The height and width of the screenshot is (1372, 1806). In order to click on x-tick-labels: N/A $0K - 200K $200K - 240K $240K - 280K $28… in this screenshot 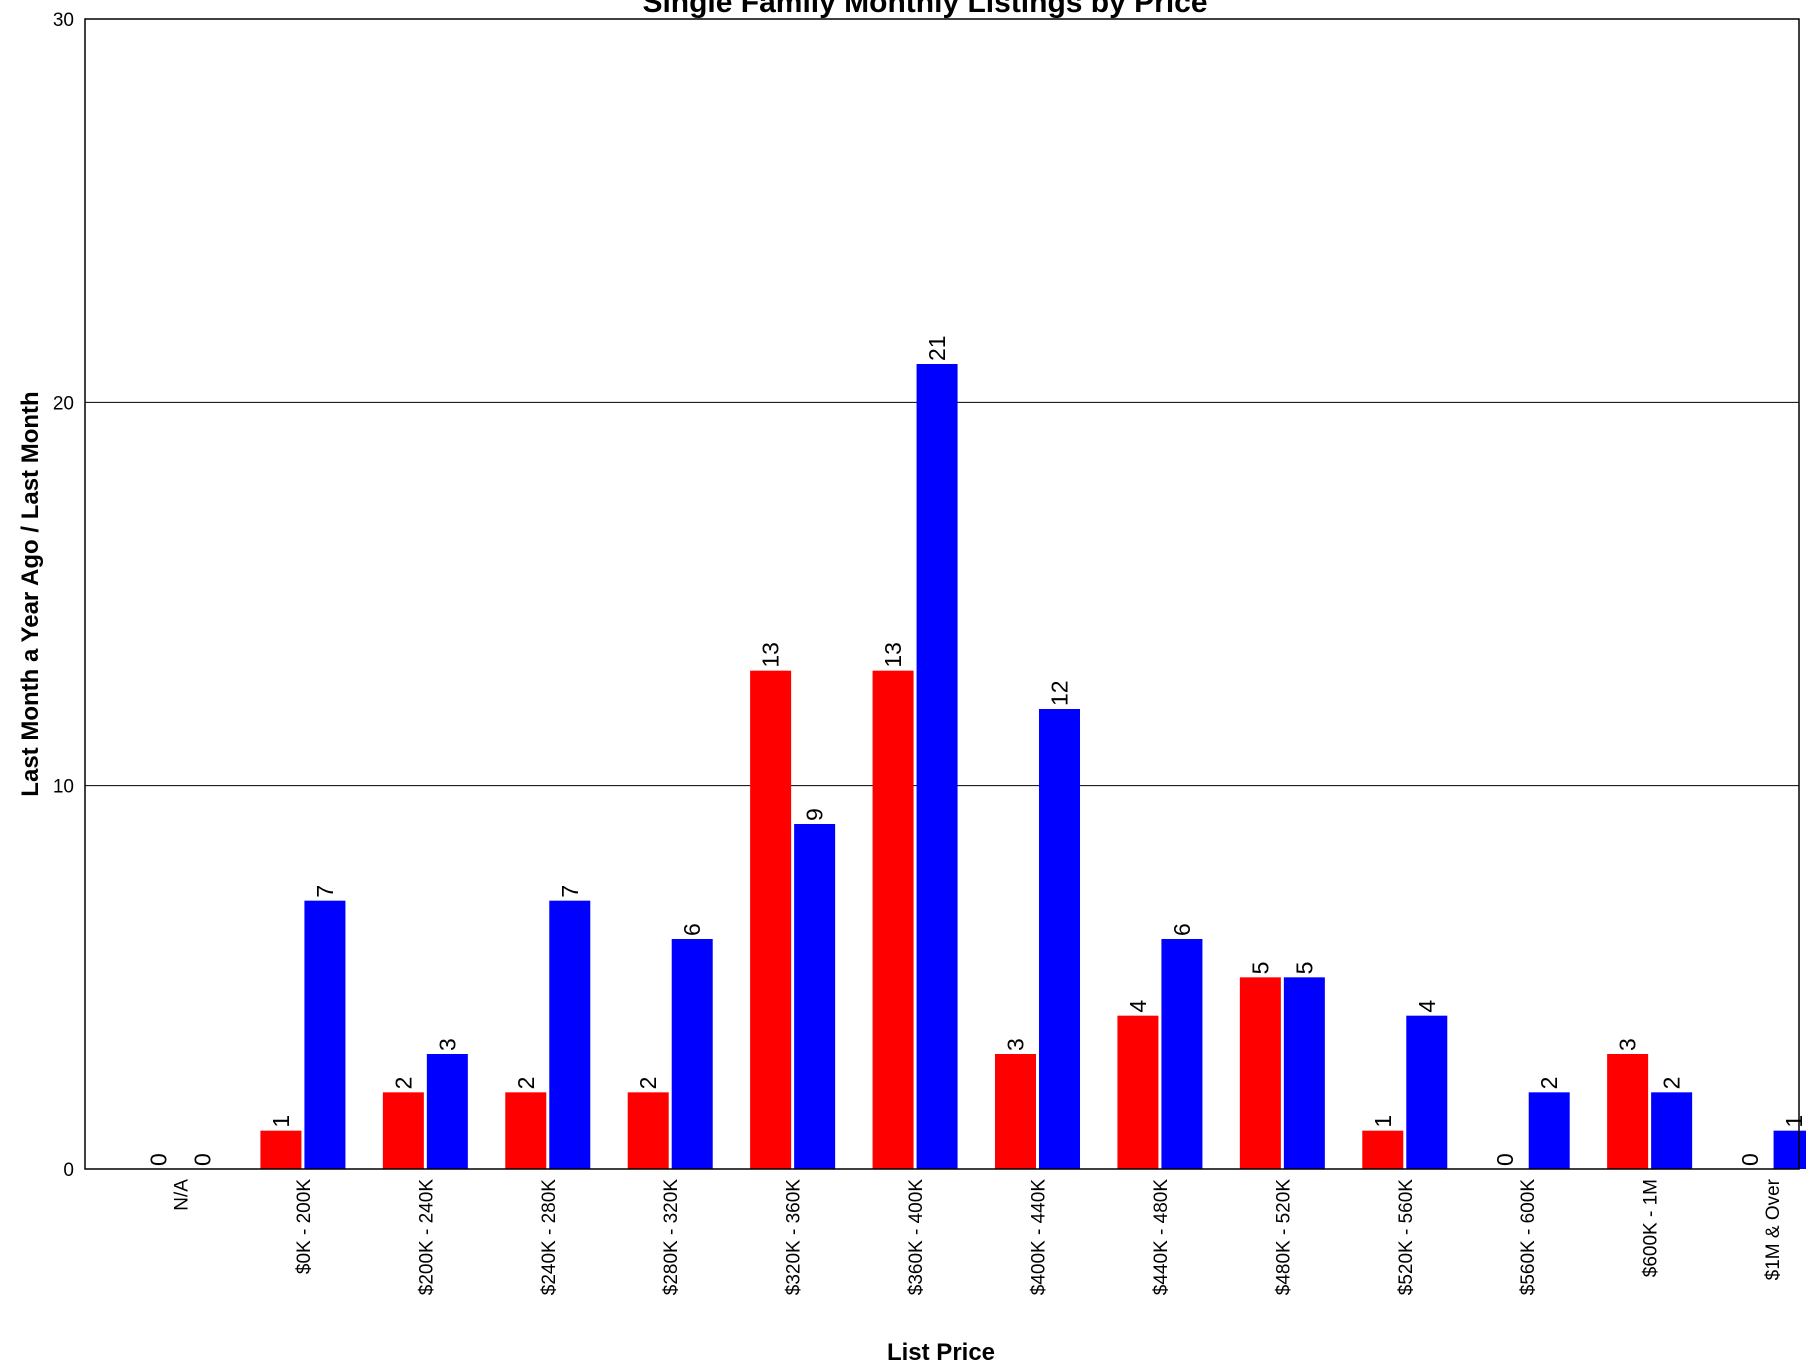, I will do `click(977, 1236)`.